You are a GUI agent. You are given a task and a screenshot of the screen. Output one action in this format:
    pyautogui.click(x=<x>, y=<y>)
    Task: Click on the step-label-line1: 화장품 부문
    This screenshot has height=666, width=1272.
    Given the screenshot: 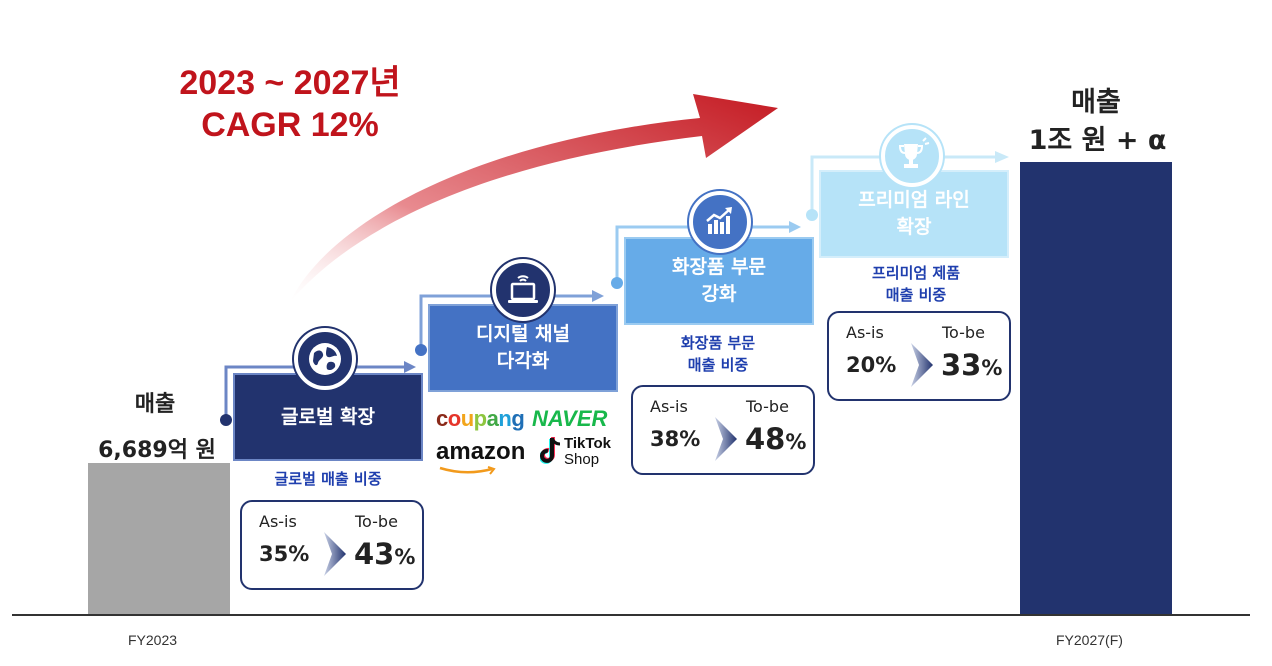 What is the action you would take?
    pyautogui.click(x=718, y=267)
    